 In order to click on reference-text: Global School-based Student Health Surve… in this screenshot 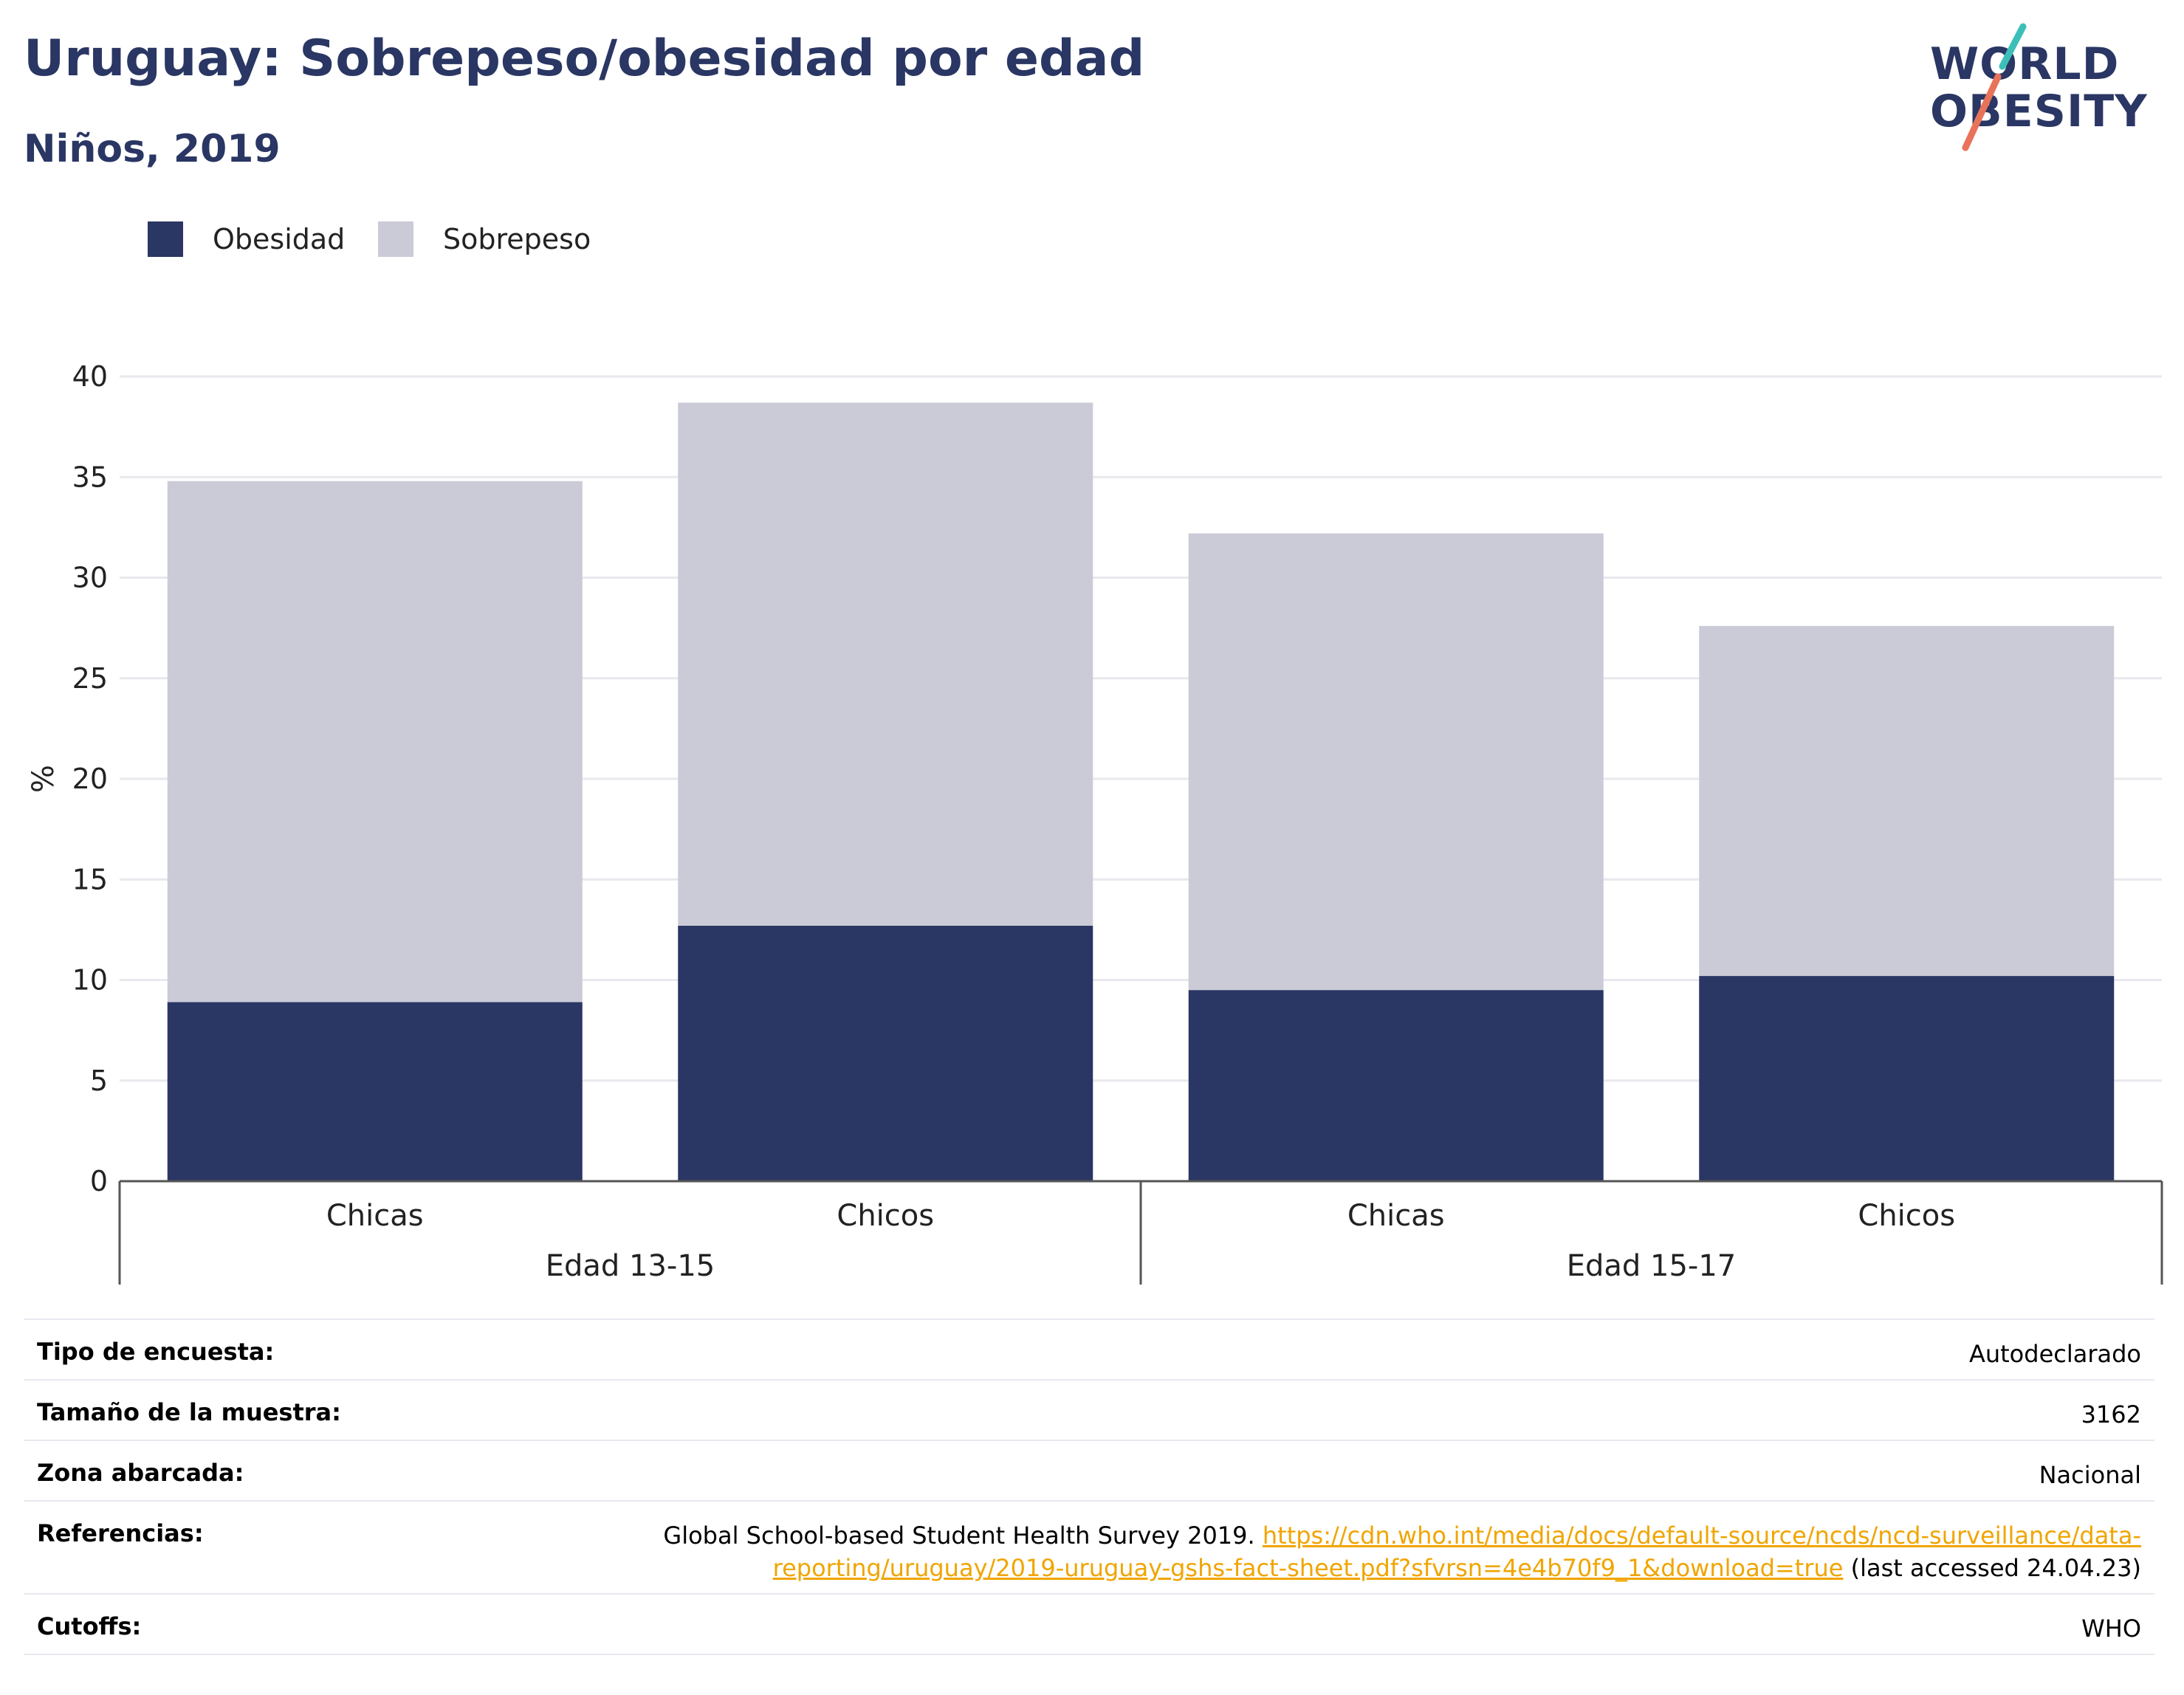, I will do `click(963, 1536)`.